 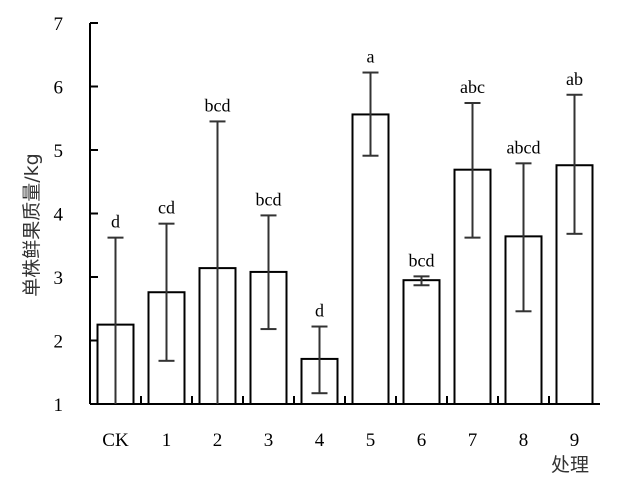 What do you see at coordinates (59, 215) in the screenshot?
I see `y-tick-label: 4` at bounding box center [59, 215].